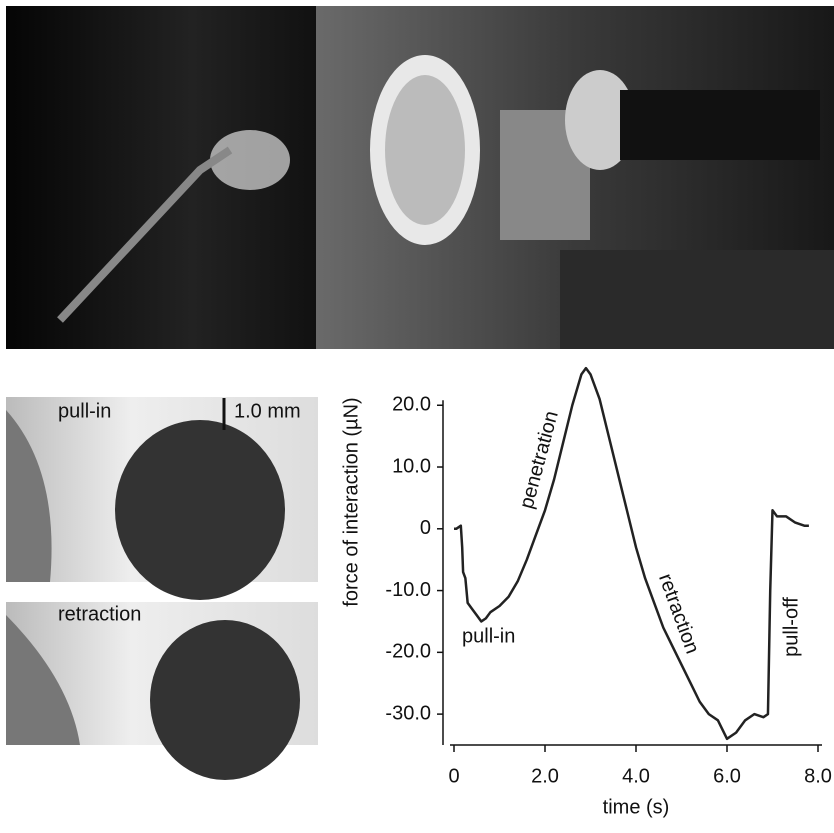 This screenshot has height=833, width=834. I want to click on x-tick-label: 0, so click(453, 776).